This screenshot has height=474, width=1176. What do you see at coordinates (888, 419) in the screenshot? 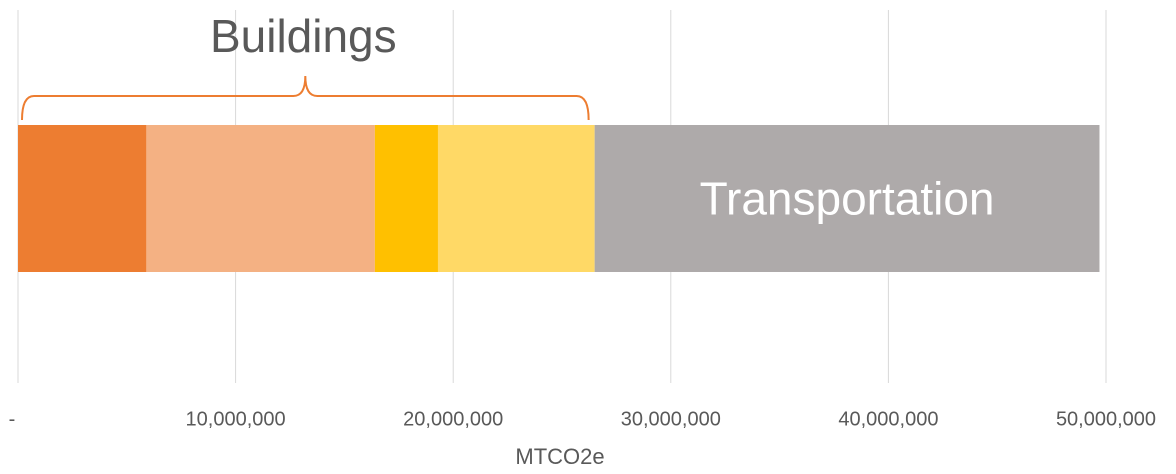
I see `x-tick-label: 40,000,000` at bounding box center [888, 419].